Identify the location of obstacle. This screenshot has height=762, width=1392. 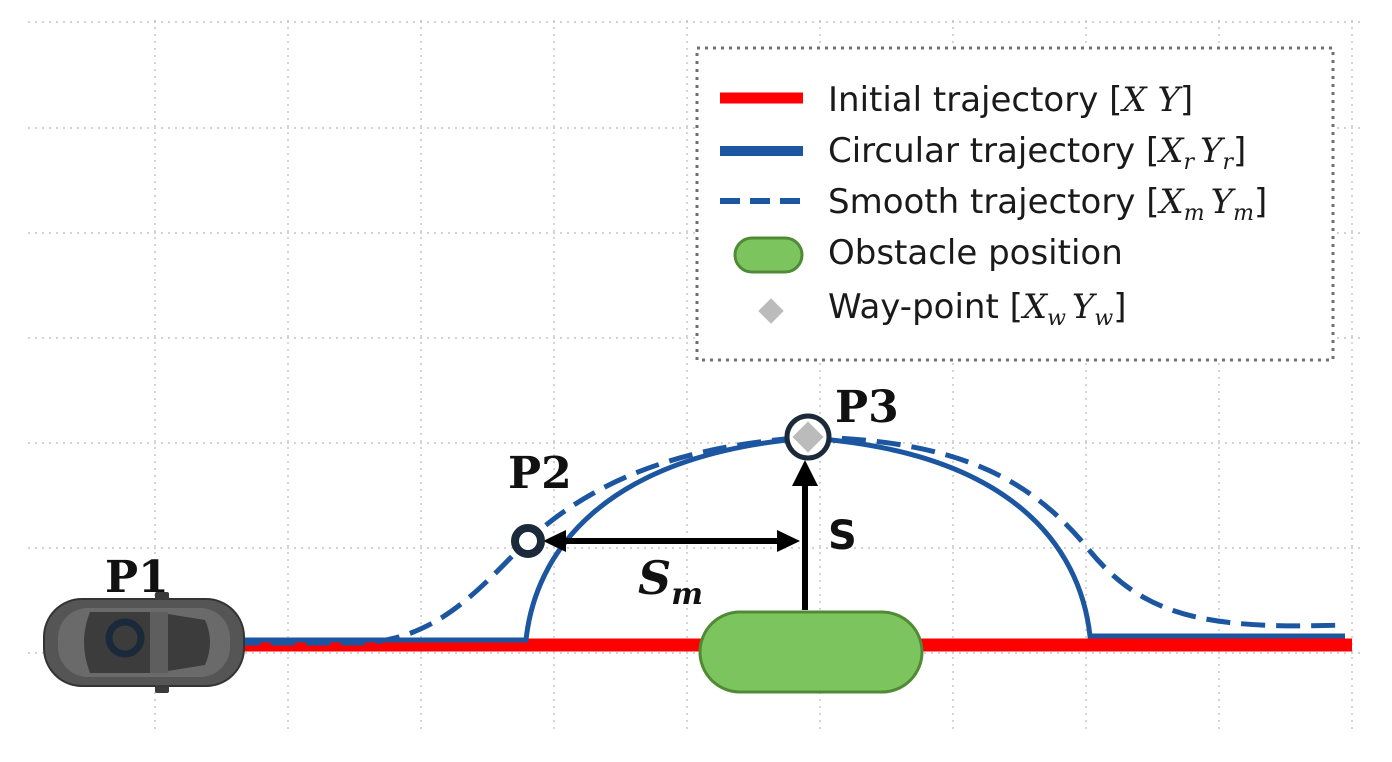
(811, 652).